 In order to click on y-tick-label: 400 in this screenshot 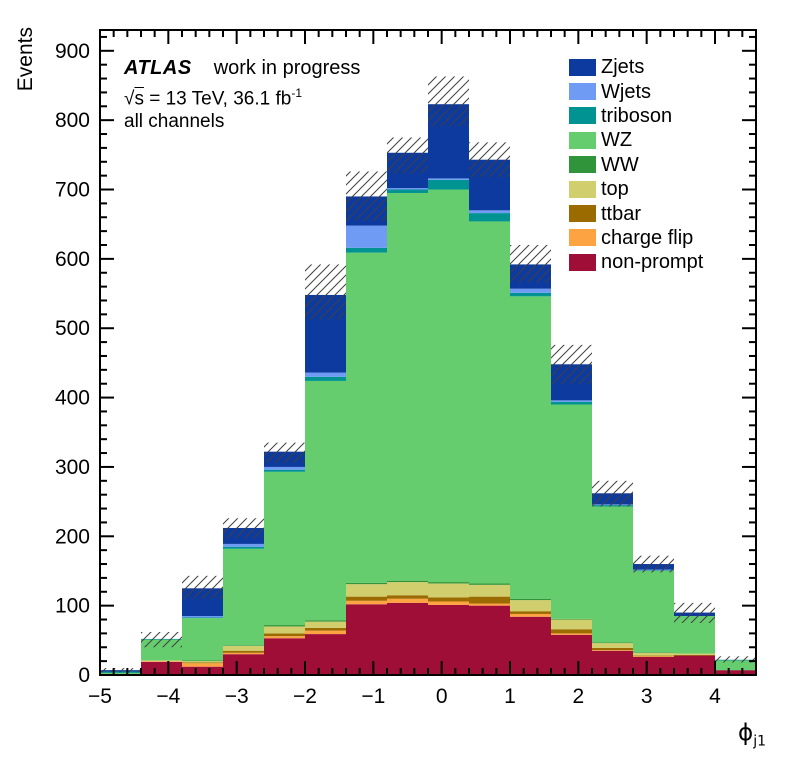, I will do `click(72, 398)`.